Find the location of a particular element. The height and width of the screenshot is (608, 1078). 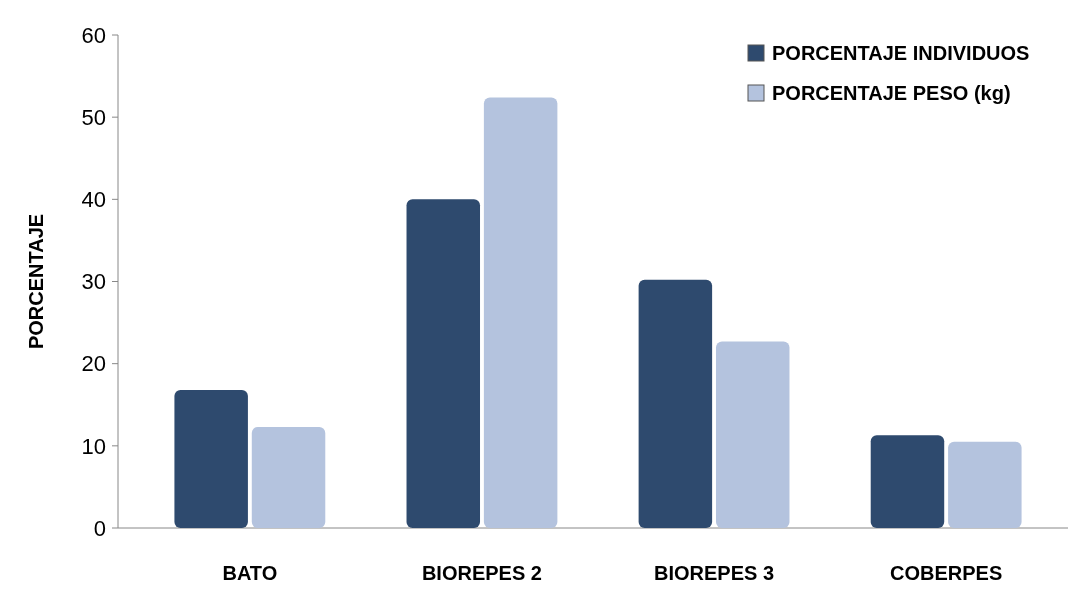

x-tick-label: BATO is located at coordinates (250, 573).